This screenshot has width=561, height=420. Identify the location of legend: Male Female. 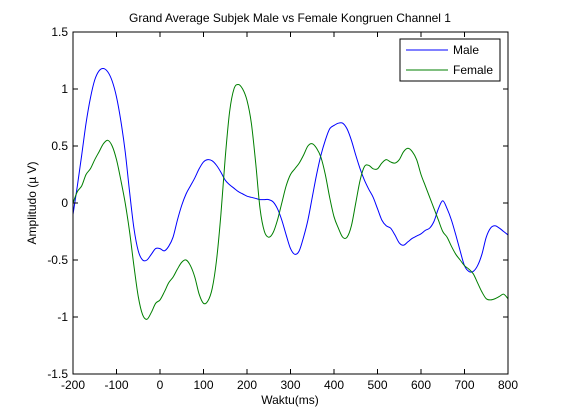
(450, 60).